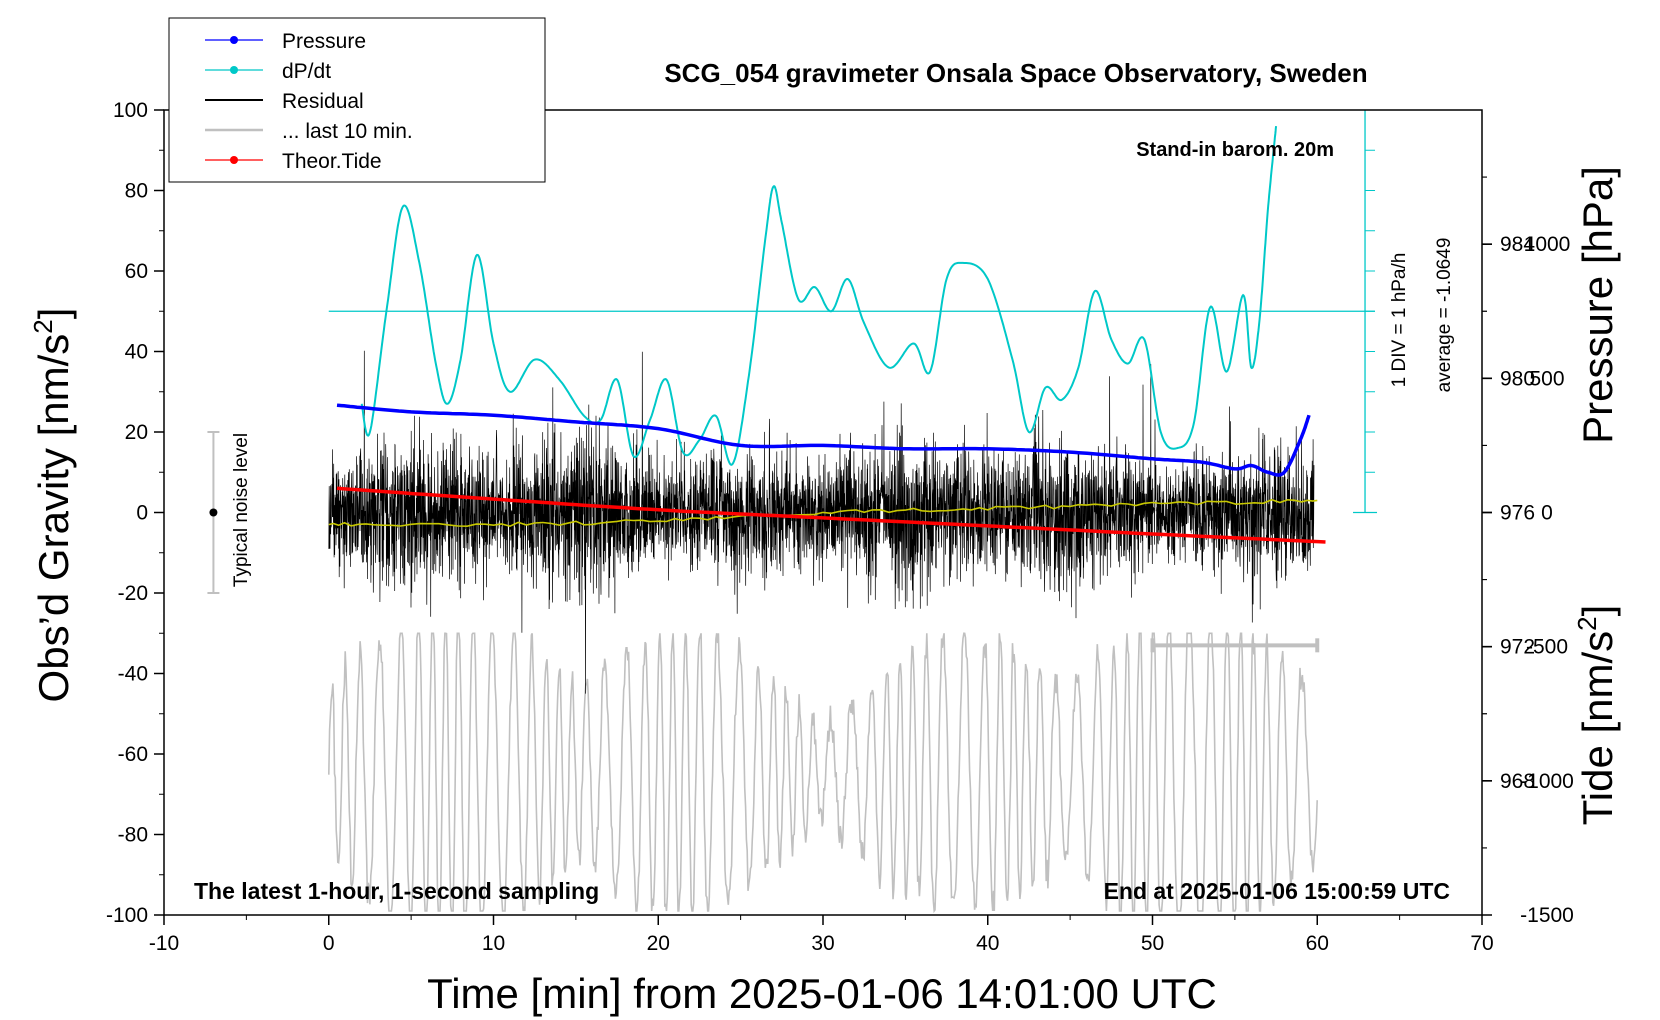 Image resolution: width=1660 pixels, height=1020 pixels. What do you see at coordinates (52, 505) in the screenshot?
I see `gravity-axis-label: Obs’d Gravity [nm/s2]` at bounding box center [52, 505].